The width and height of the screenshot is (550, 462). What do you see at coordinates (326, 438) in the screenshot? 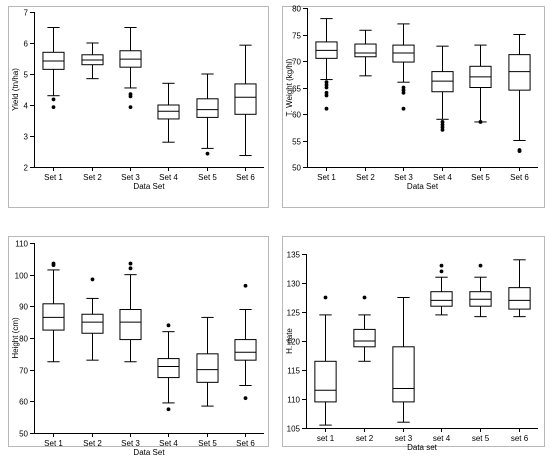
I see `x-tick-label: set 1` at bounding box center [326, 438].